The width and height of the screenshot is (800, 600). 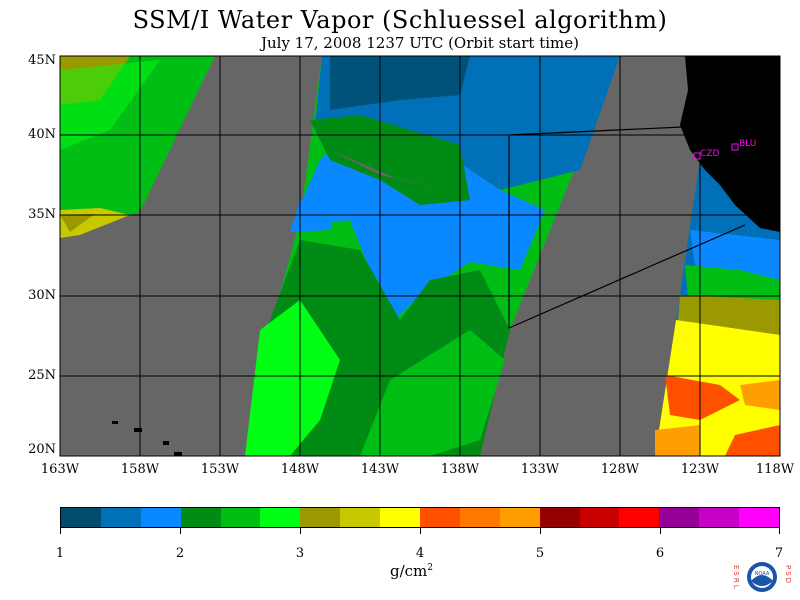 What do you see at coordinates (380, 469) in the screenshot?
I see `lon-label-143w: 143W` at bounding box center [380, 469].